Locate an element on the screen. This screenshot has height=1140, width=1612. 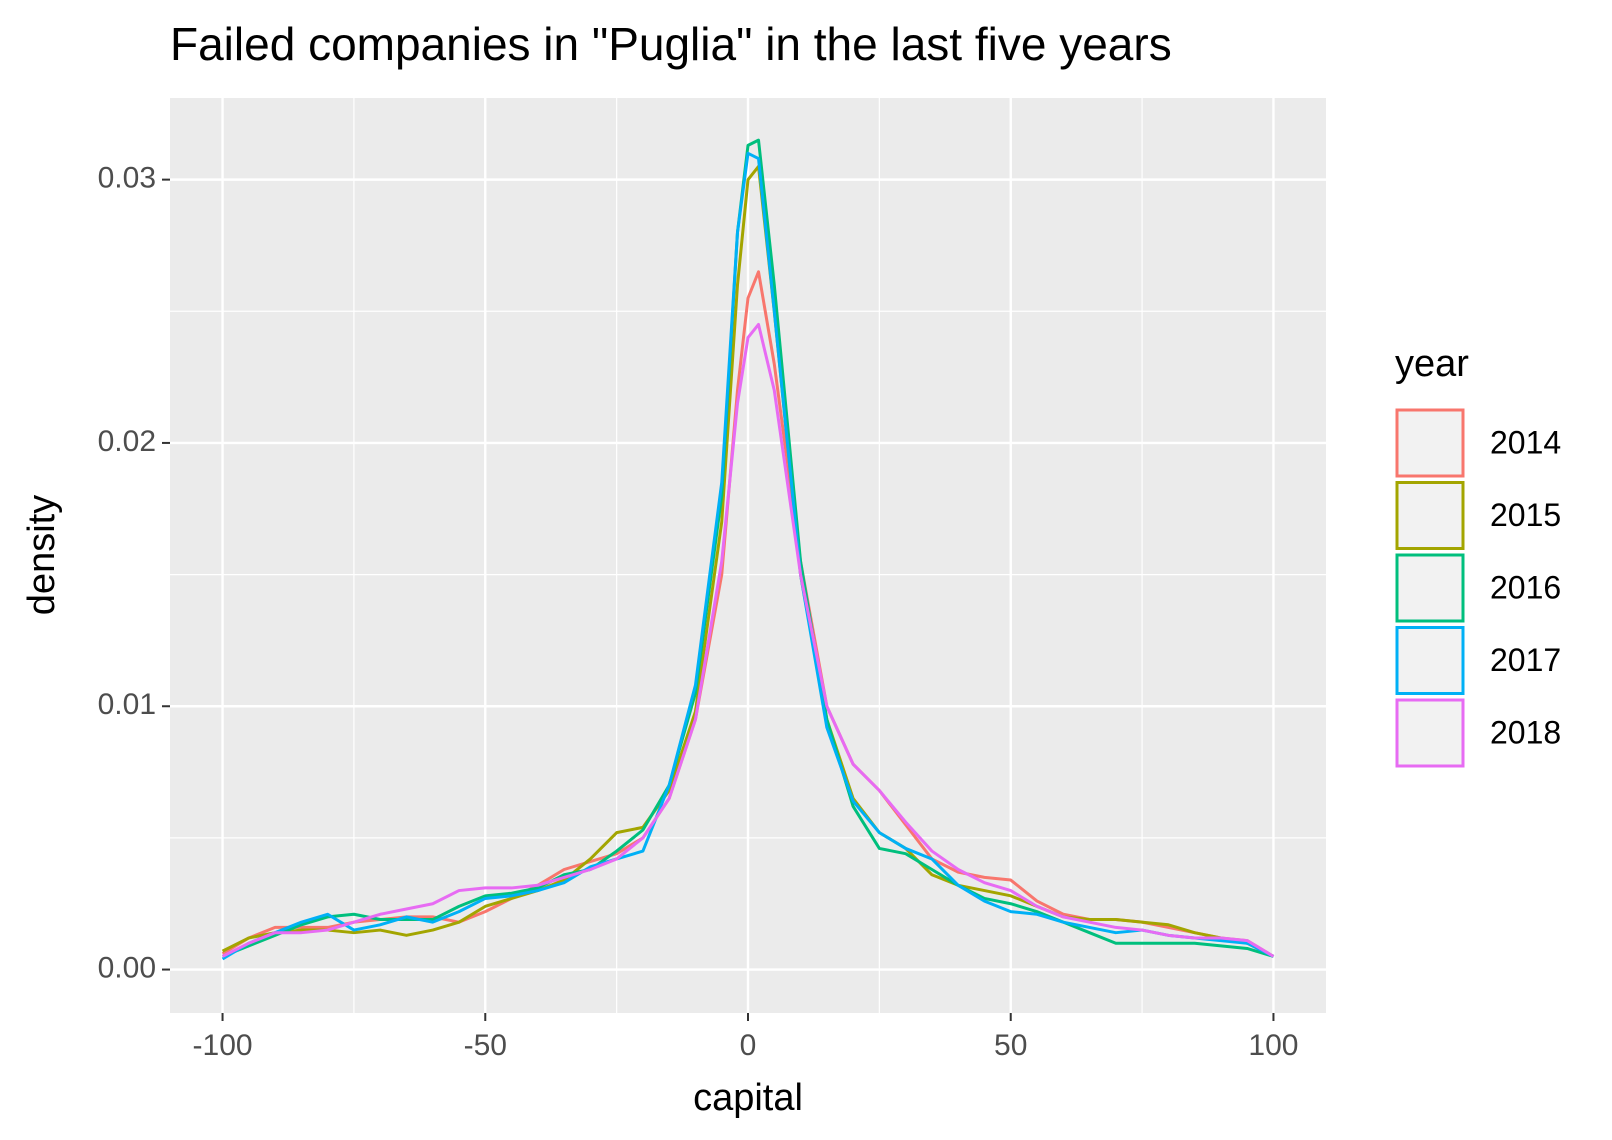
y-tick-label: 0.03 is located at coordinates (127, 178).